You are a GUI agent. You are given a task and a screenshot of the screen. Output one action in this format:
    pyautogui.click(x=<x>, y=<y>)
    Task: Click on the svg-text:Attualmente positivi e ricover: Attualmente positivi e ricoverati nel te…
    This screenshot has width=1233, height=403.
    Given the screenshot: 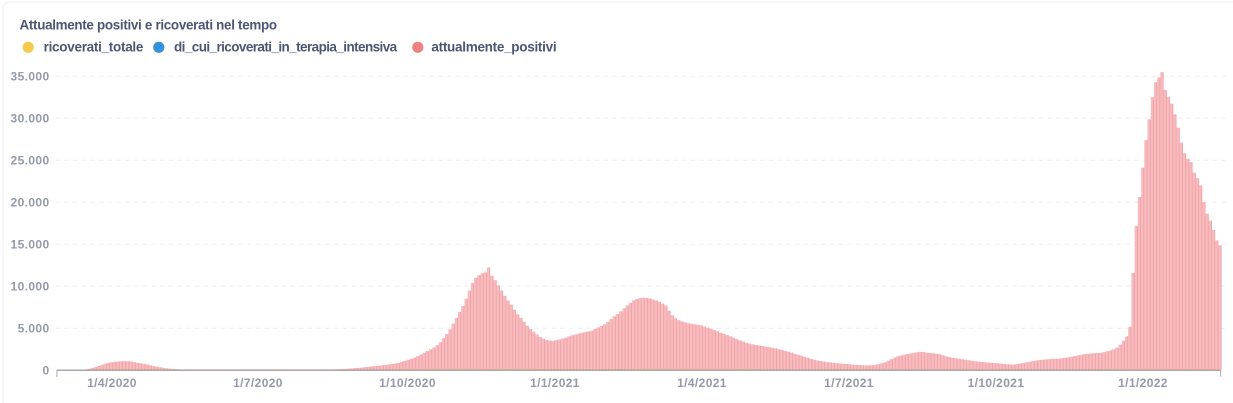 What is the action you would take?
    pyautogui.click(x=148, y=25)
    